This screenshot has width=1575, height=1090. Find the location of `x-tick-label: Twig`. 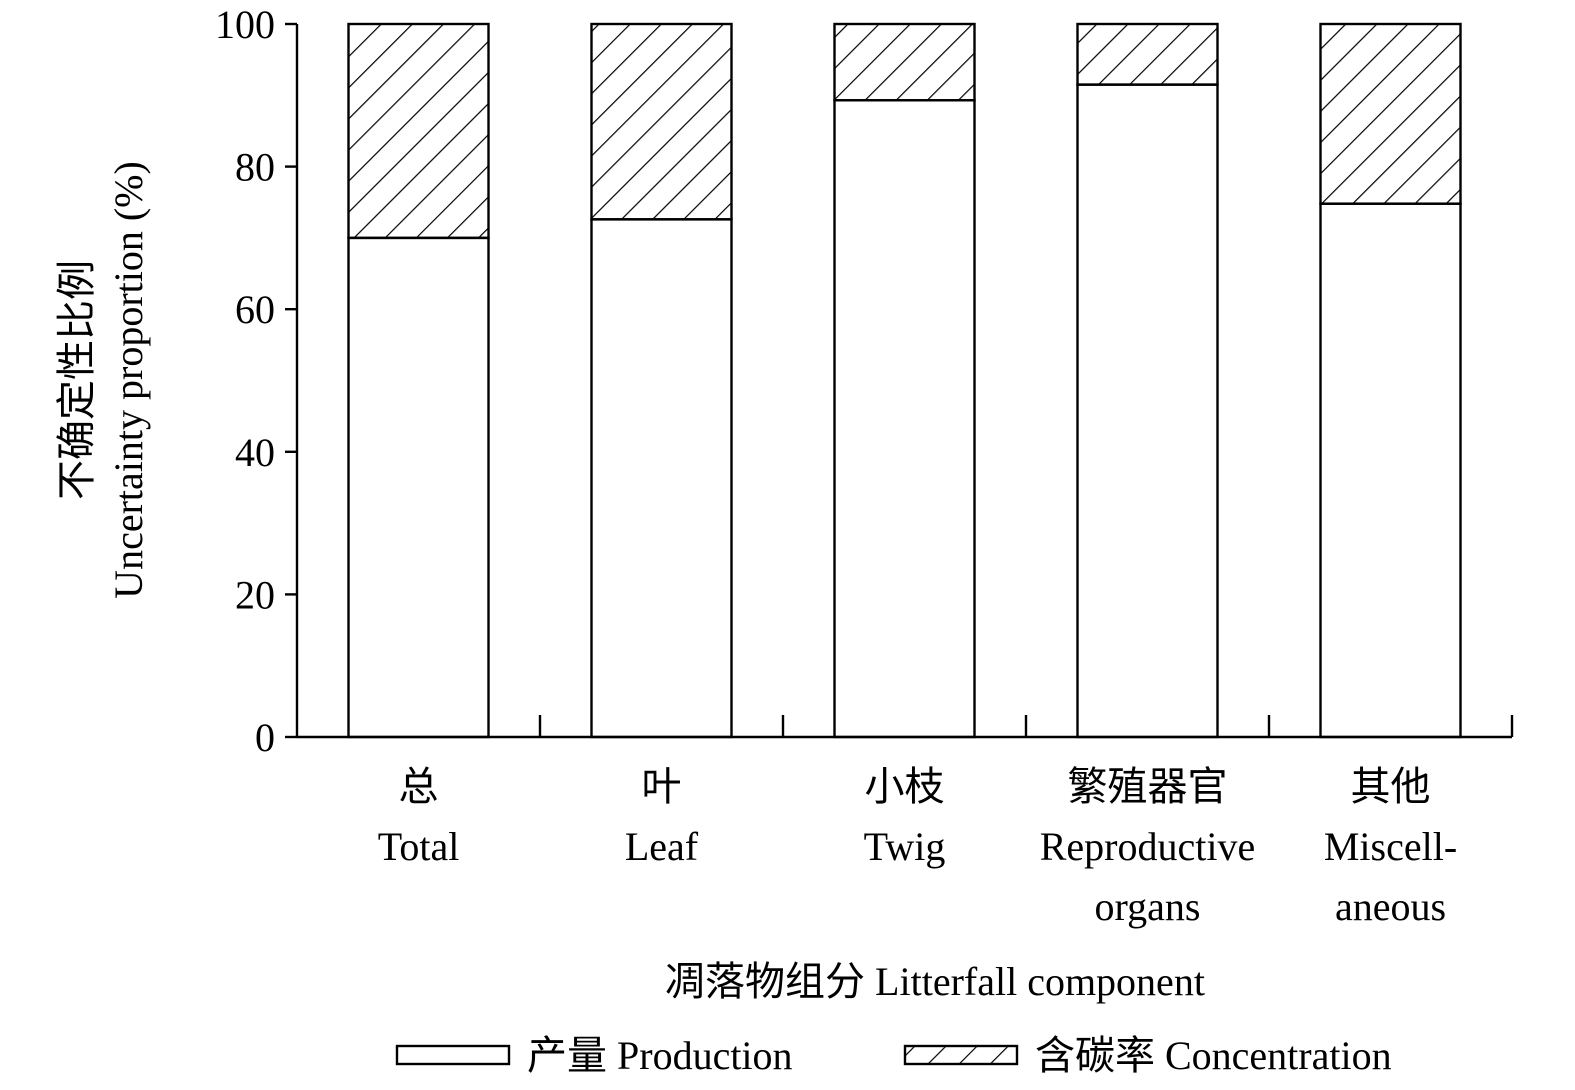

x-tick-label: Twig is located at coordinates (905, 846).